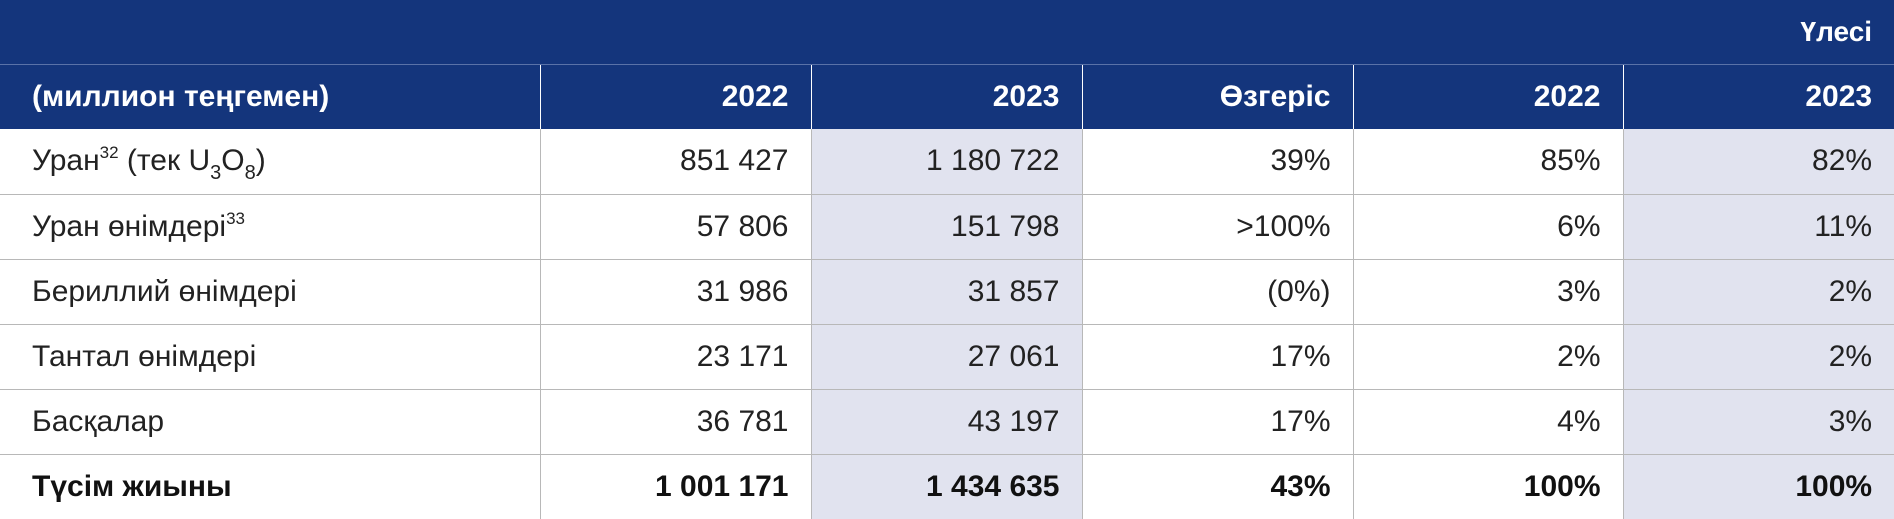 This screenshot has width=1894, height=519. What do you see at coordinates (1758, 96) in the screenshot?
I see `share-2023-header: 2023` at bounding box center [1758, 96].